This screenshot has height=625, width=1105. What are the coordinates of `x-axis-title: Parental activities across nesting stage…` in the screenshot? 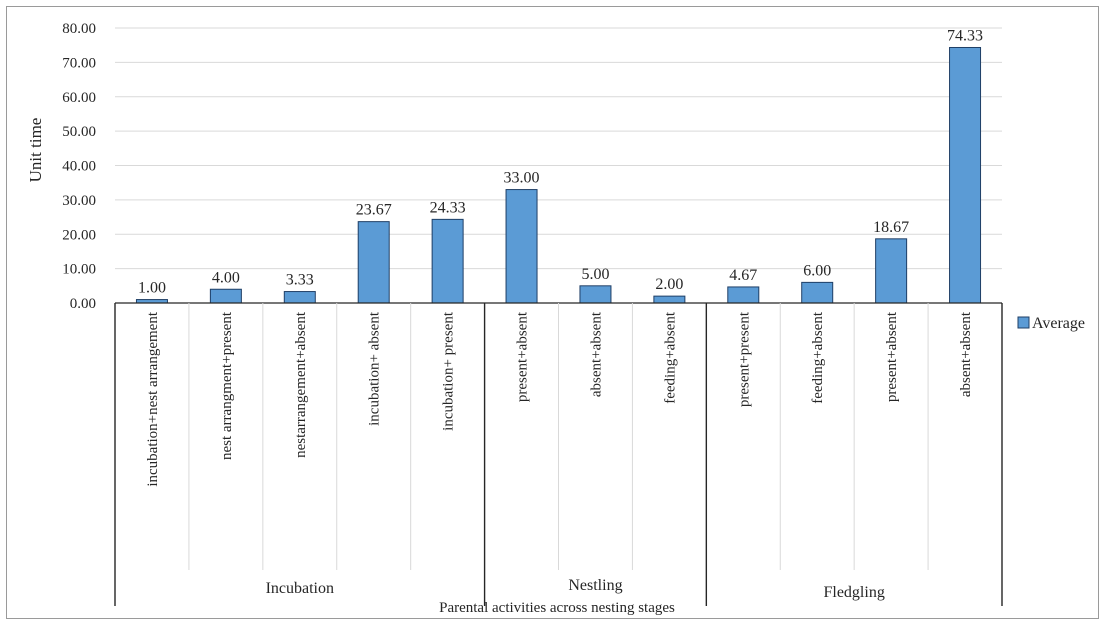 It's located at (557, 608).